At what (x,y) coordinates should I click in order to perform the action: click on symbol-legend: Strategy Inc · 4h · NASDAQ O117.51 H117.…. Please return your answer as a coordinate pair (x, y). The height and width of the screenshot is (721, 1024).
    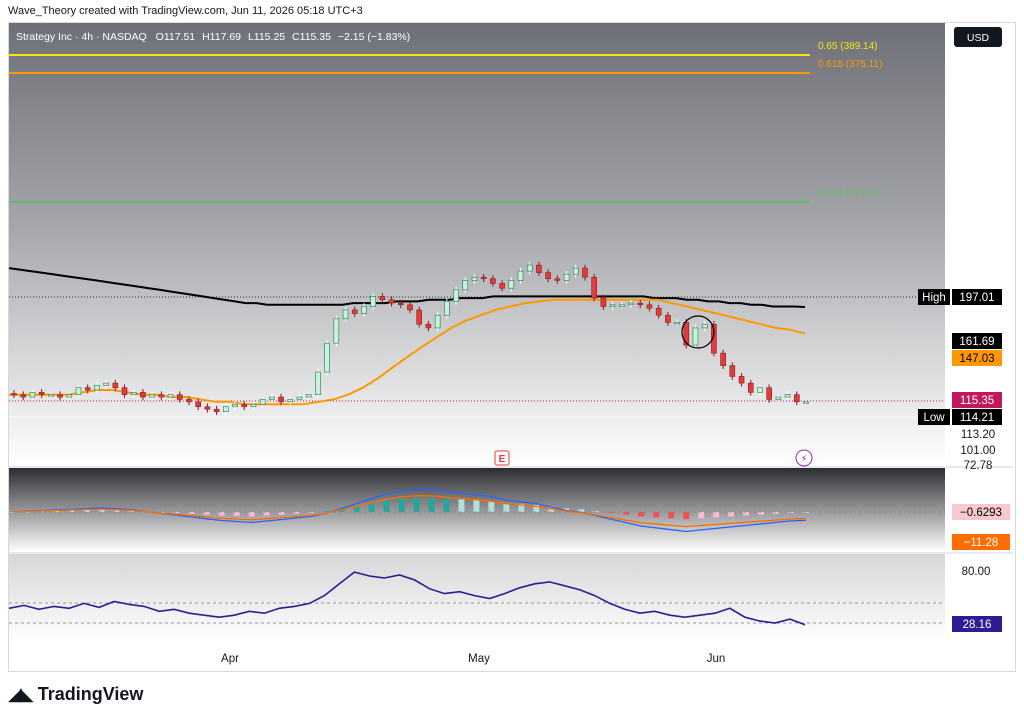
    Looking at the image, I should click on (213, 37).